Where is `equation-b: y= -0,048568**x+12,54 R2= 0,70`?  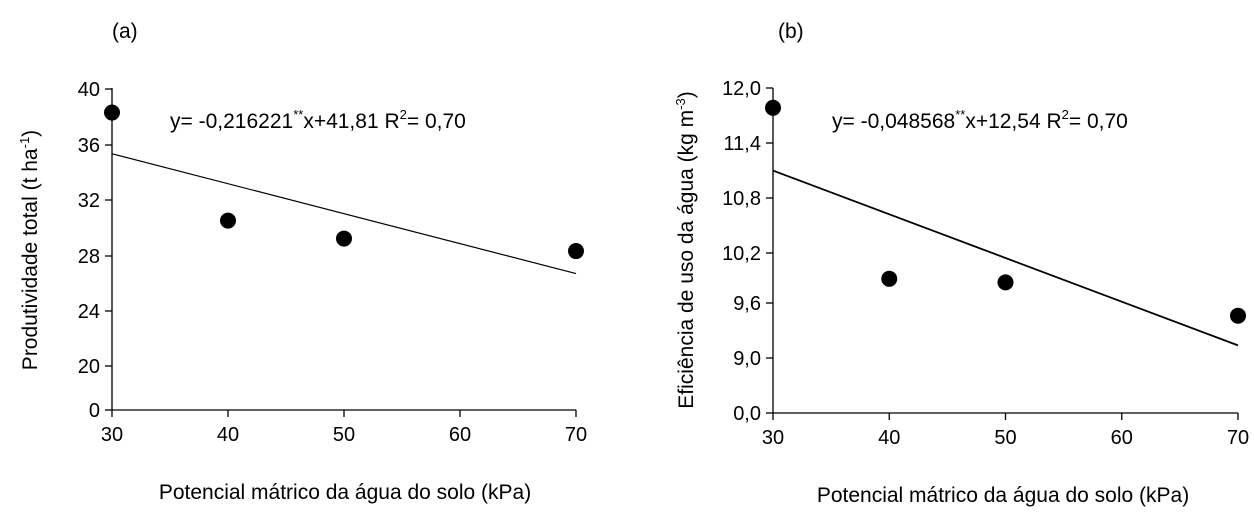 equation-b: y= -0,048568**x+12,54 R2= 0,70 is located at coordinates (980, 120).